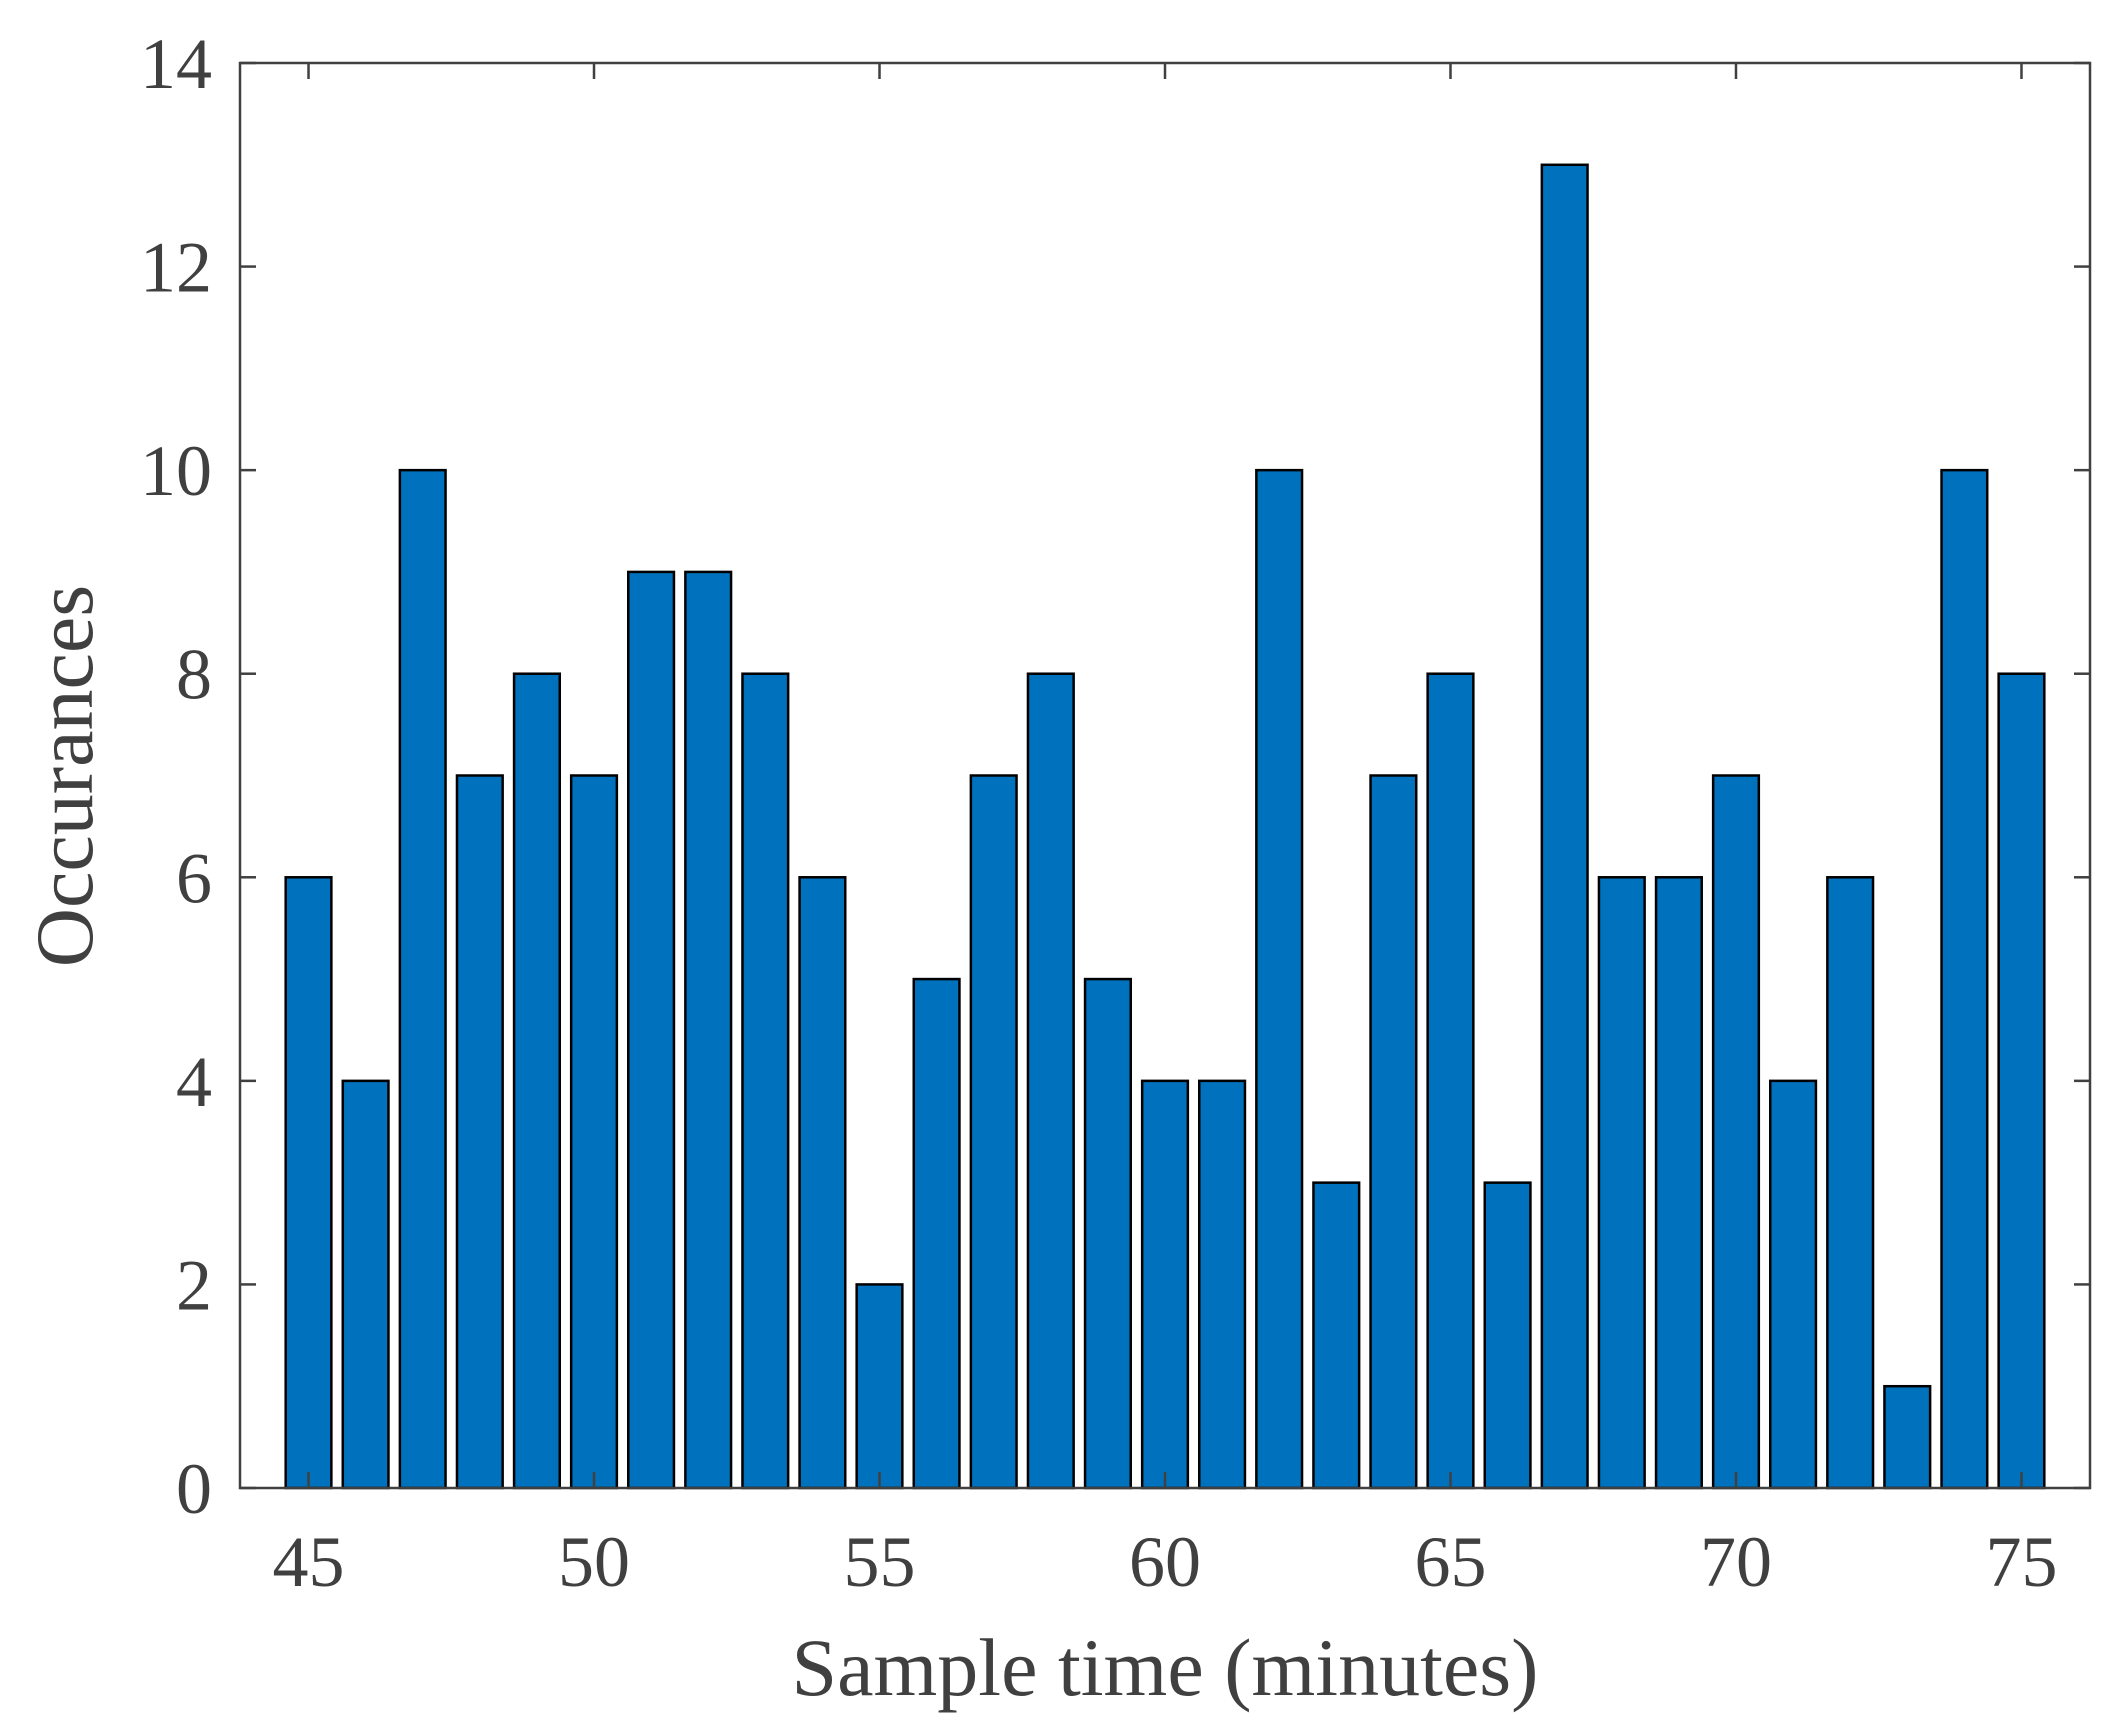 The image size is (2125, 1733). I want to click on x-tick-label-55: 55, so click(880, 1562).